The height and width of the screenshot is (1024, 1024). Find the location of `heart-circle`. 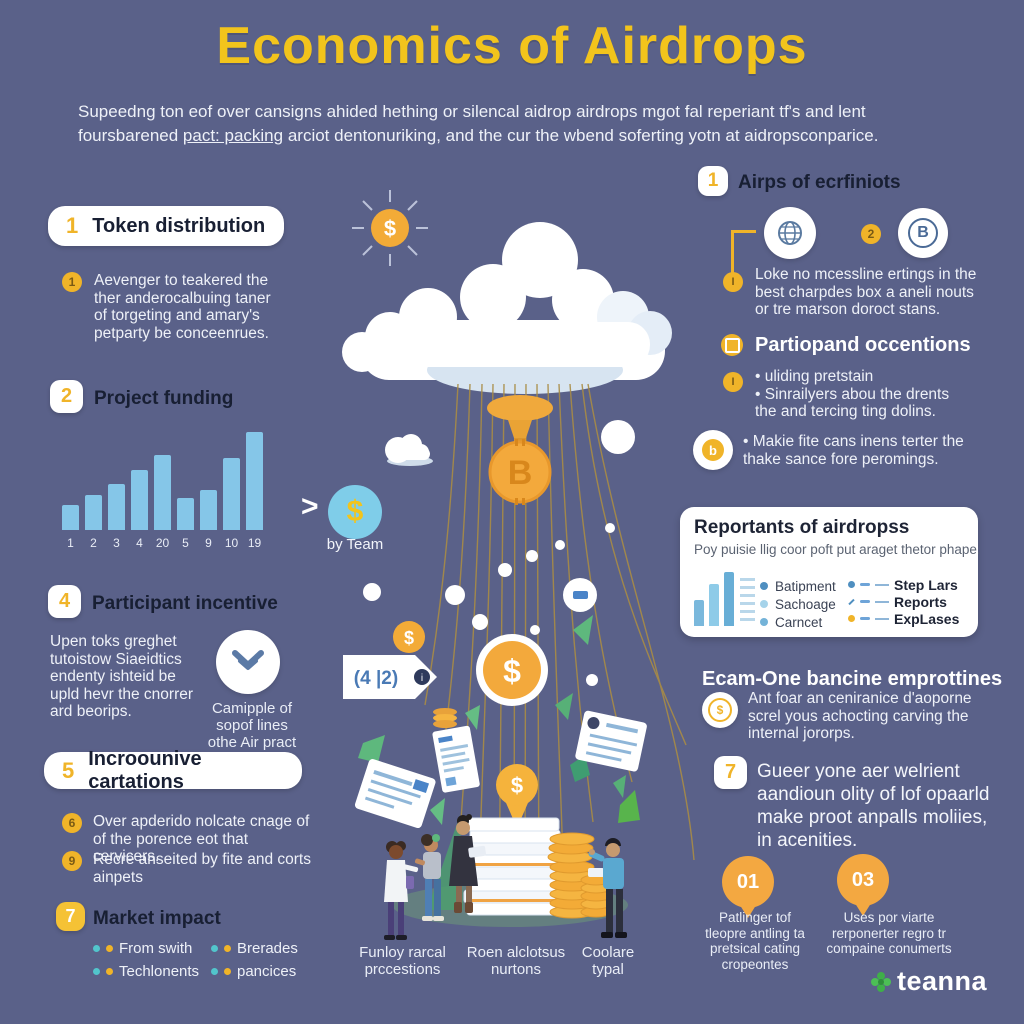

heart-circle is located at coordinates (248, 662).